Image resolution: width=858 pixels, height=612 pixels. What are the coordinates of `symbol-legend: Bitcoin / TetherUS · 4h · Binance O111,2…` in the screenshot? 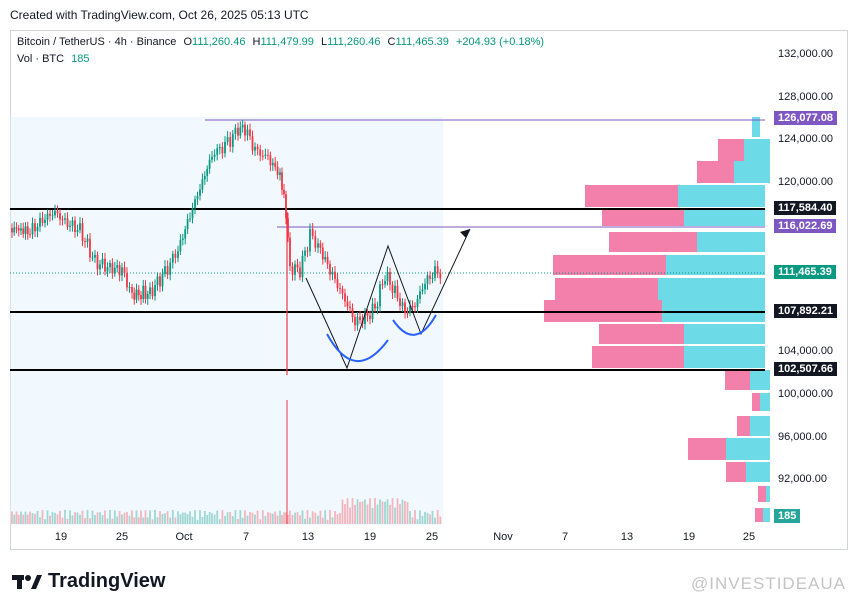 It's located at (280, 42).